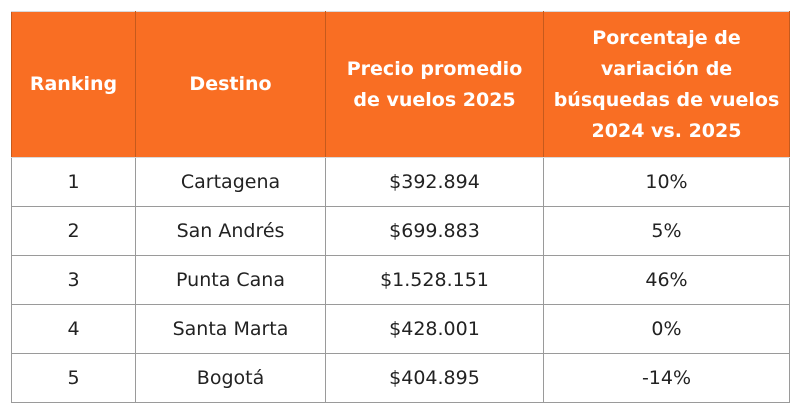  What do you see at coordinates (434, 84) in the screenshot?
I see `header-cell: Precio promedio de vuelos 2025` at bounding box center [434, 84].